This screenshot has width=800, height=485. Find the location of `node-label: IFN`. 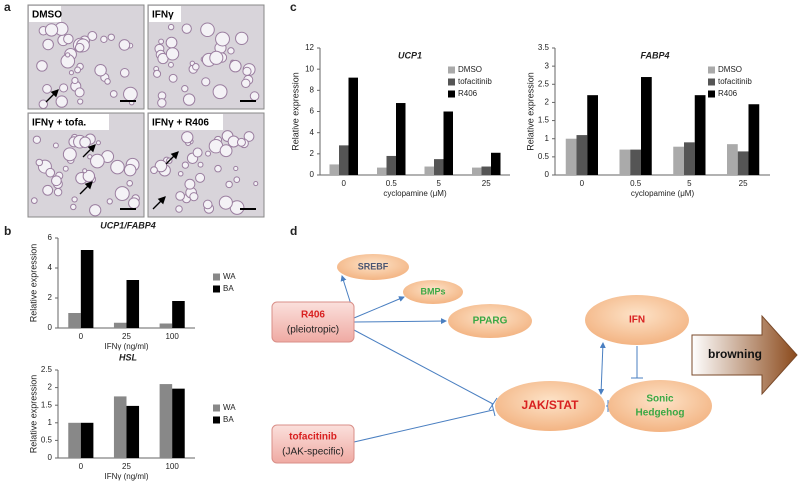

node-label: IFN is located at coordinates (637, 320).